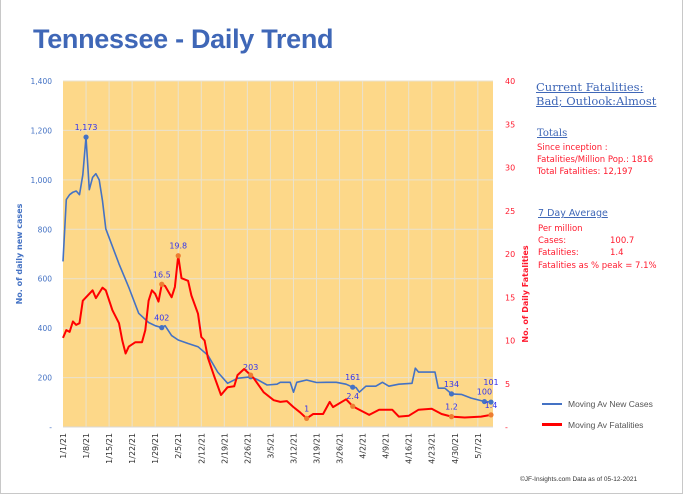  What do you see at coordinates (363, 446) in the screenshot?
I see `x-tick-label: 4/2/21` at bounding box center [363, 446].